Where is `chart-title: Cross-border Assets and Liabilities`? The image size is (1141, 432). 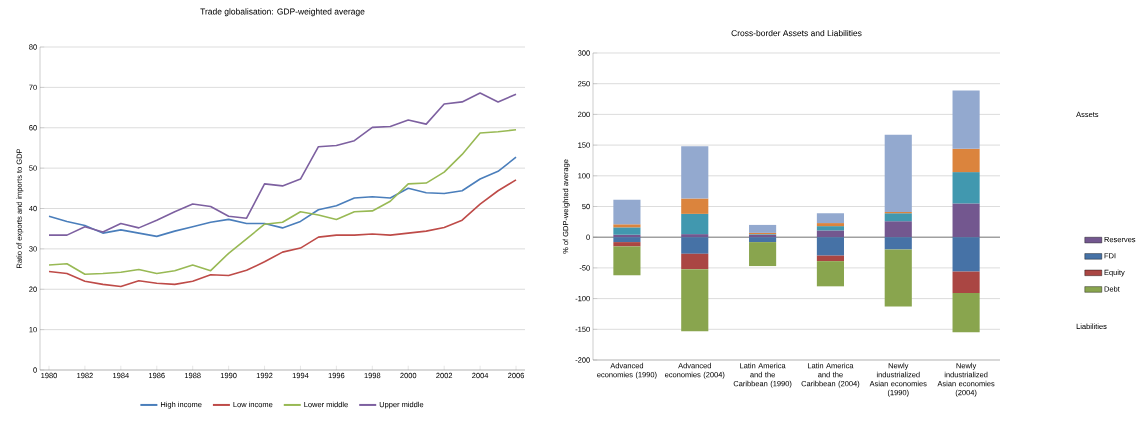 chart-title: Cross-border Assets and Liabilities is located at coordinates (796, 33).